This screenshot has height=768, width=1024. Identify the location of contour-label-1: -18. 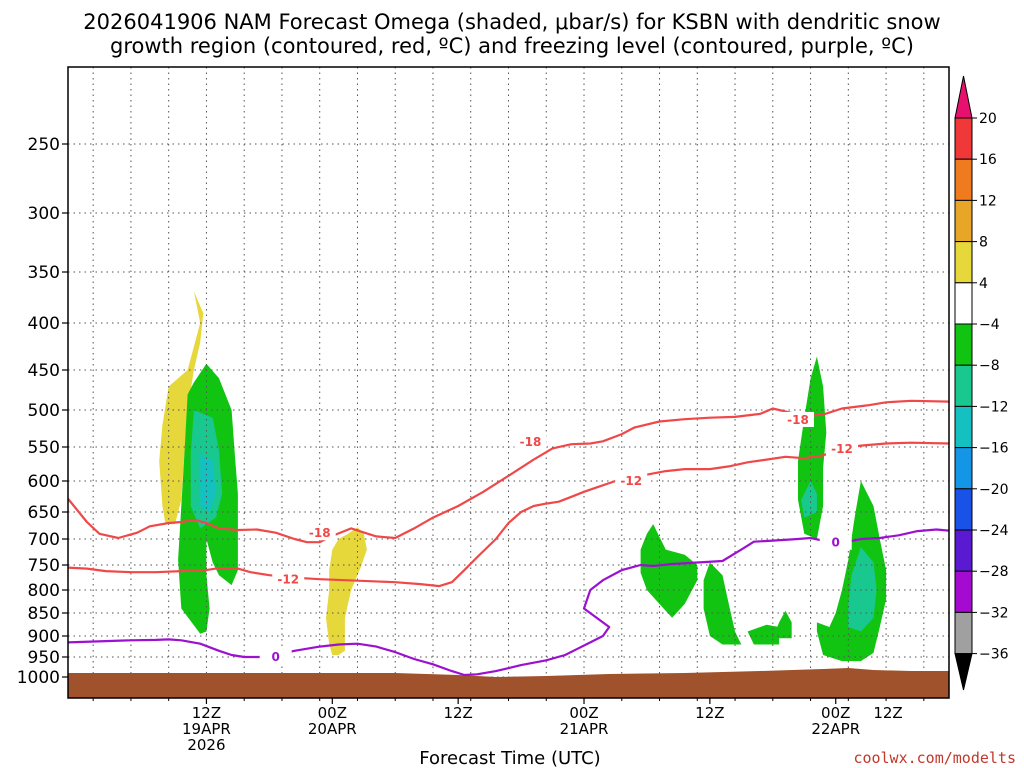
(320, 533).